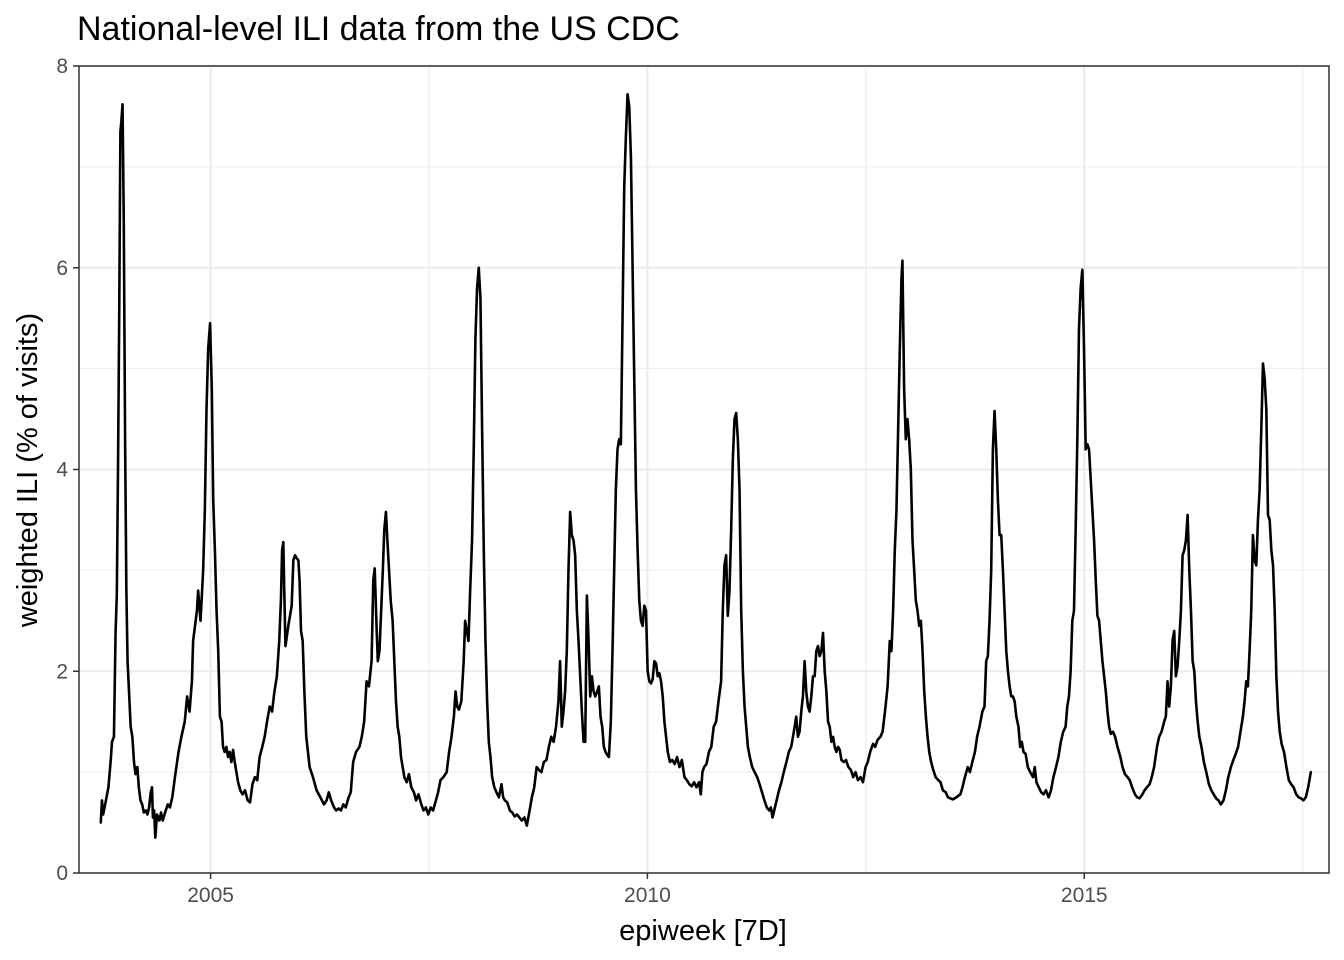  What do you see at coordinates (62, 470) in the screenshot?
I see `y-tick-label: 4` at bounding box center [62, 470].